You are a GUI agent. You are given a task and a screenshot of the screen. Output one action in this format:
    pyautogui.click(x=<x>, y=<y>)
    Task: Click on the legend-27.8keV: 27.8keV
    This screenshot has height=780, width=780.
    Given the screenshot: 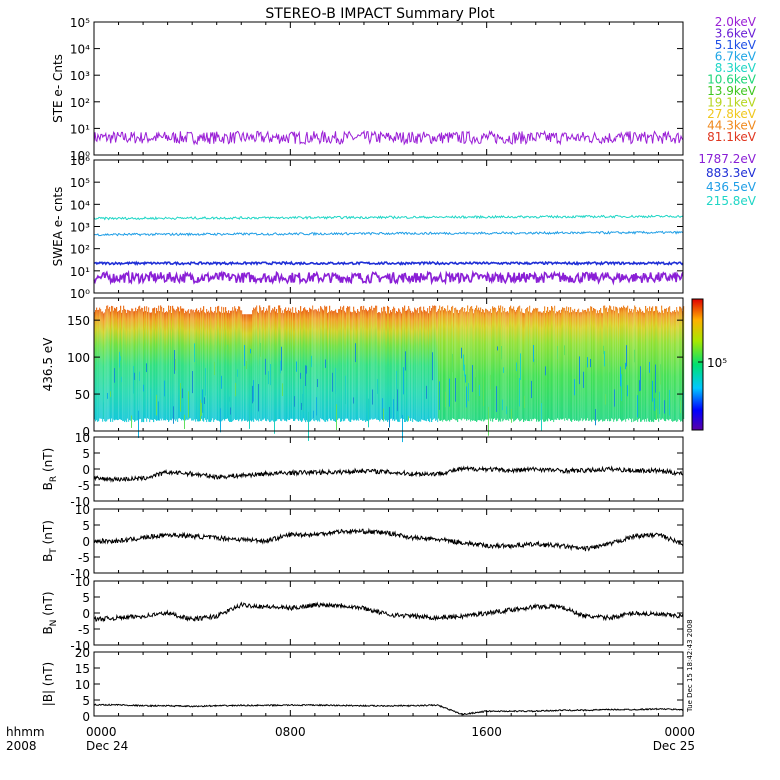 What is the action you would take?
    pyautogui.click(x=732, y=114)
    